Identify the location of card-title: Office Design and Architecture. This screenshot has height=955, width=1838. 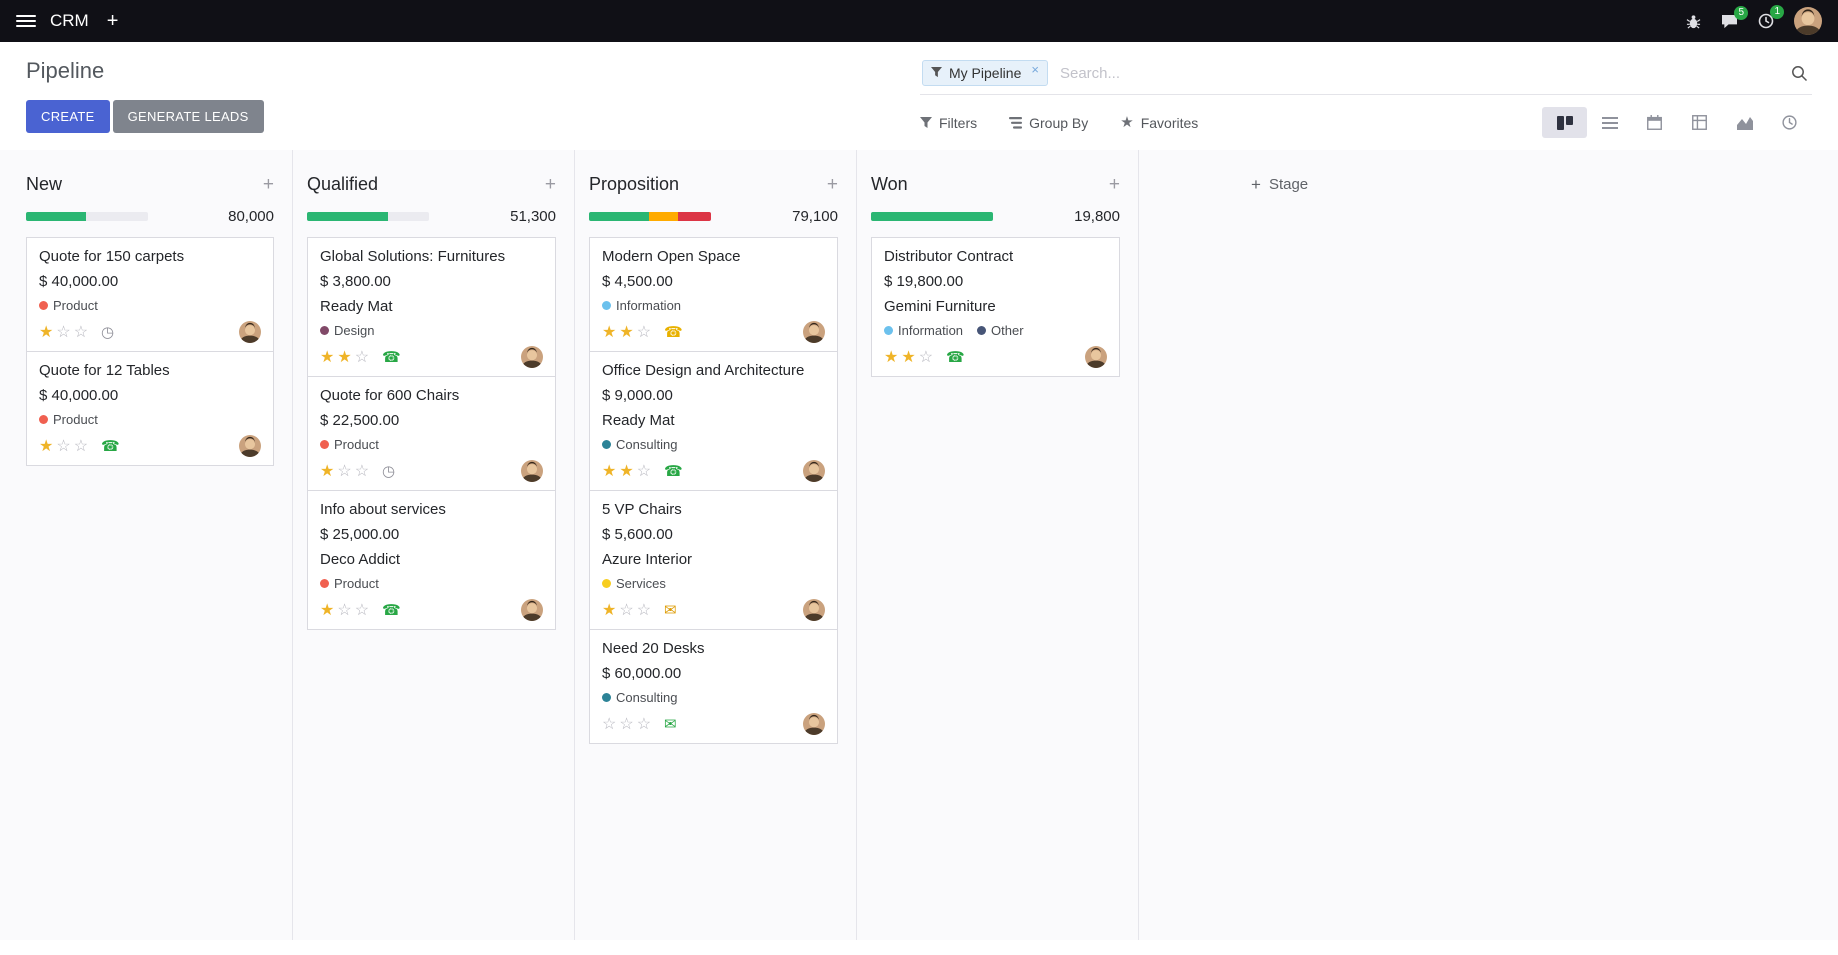
(703, 370).